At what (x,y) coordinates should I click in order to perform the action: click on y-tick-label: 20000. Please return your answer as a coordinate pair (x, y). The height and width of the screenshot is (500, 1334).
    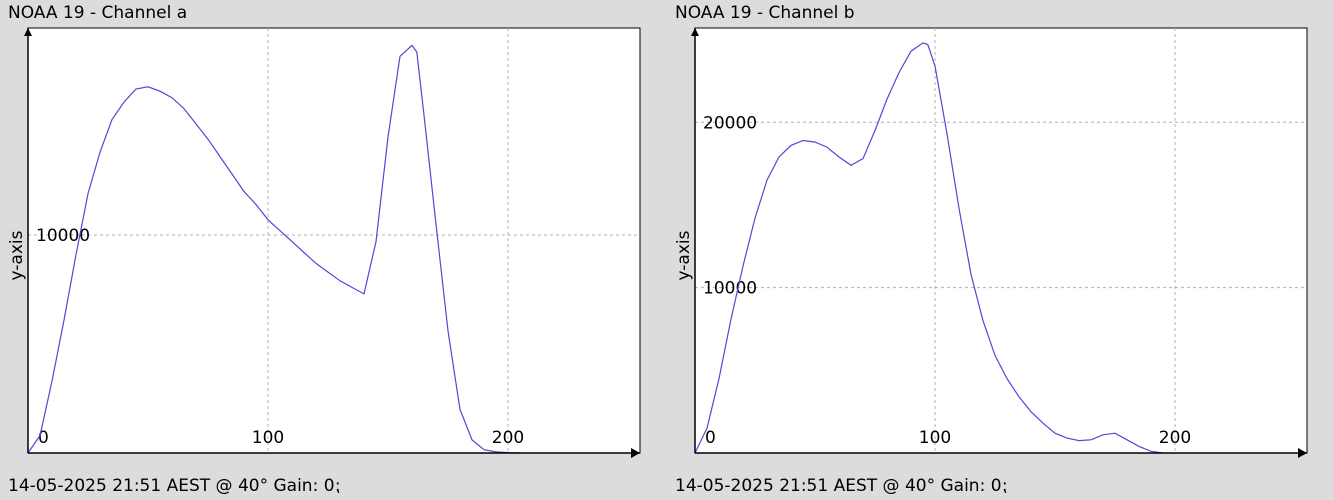
    Looking at the image, I should click on (730, 123).